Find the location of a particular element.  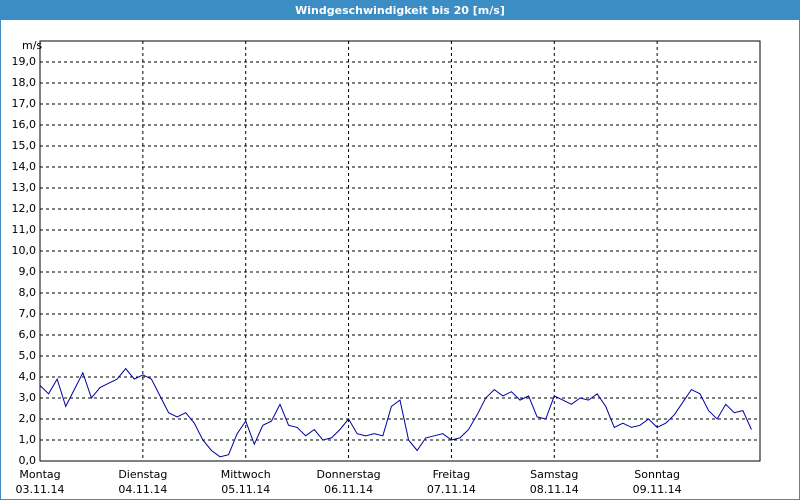

y-tick-label: 1,0 is located at coordinates (28, 439).